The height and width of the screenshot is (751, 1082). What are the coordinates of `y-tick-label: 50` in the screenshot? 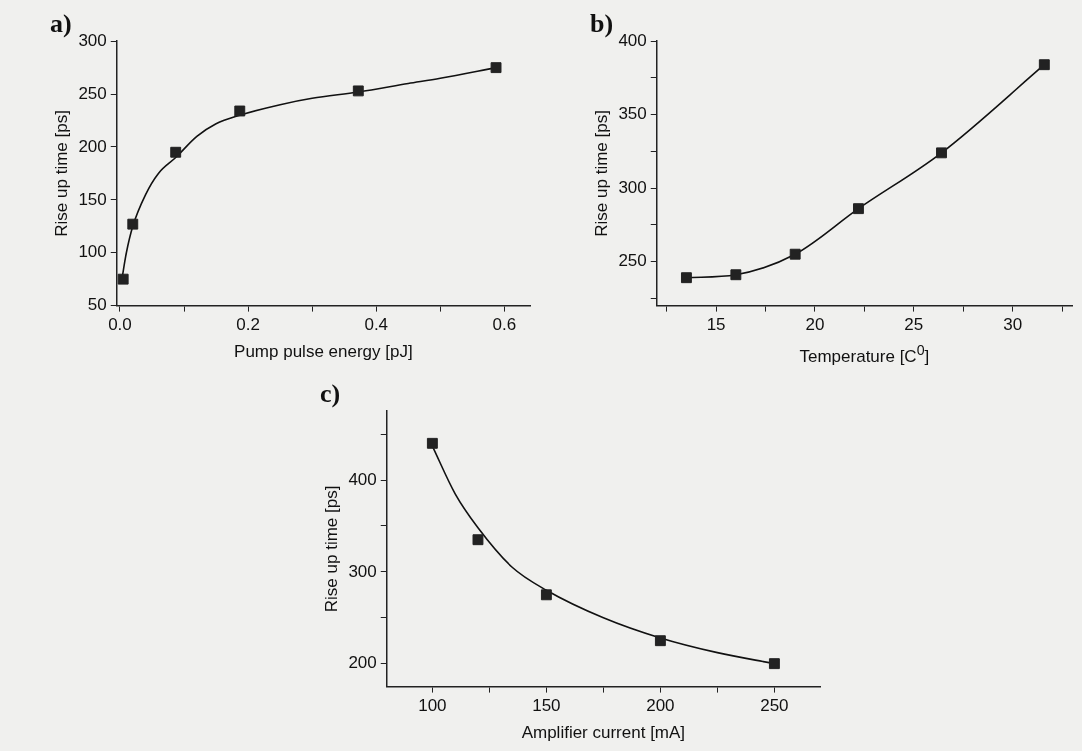 It's located at (97, 305).